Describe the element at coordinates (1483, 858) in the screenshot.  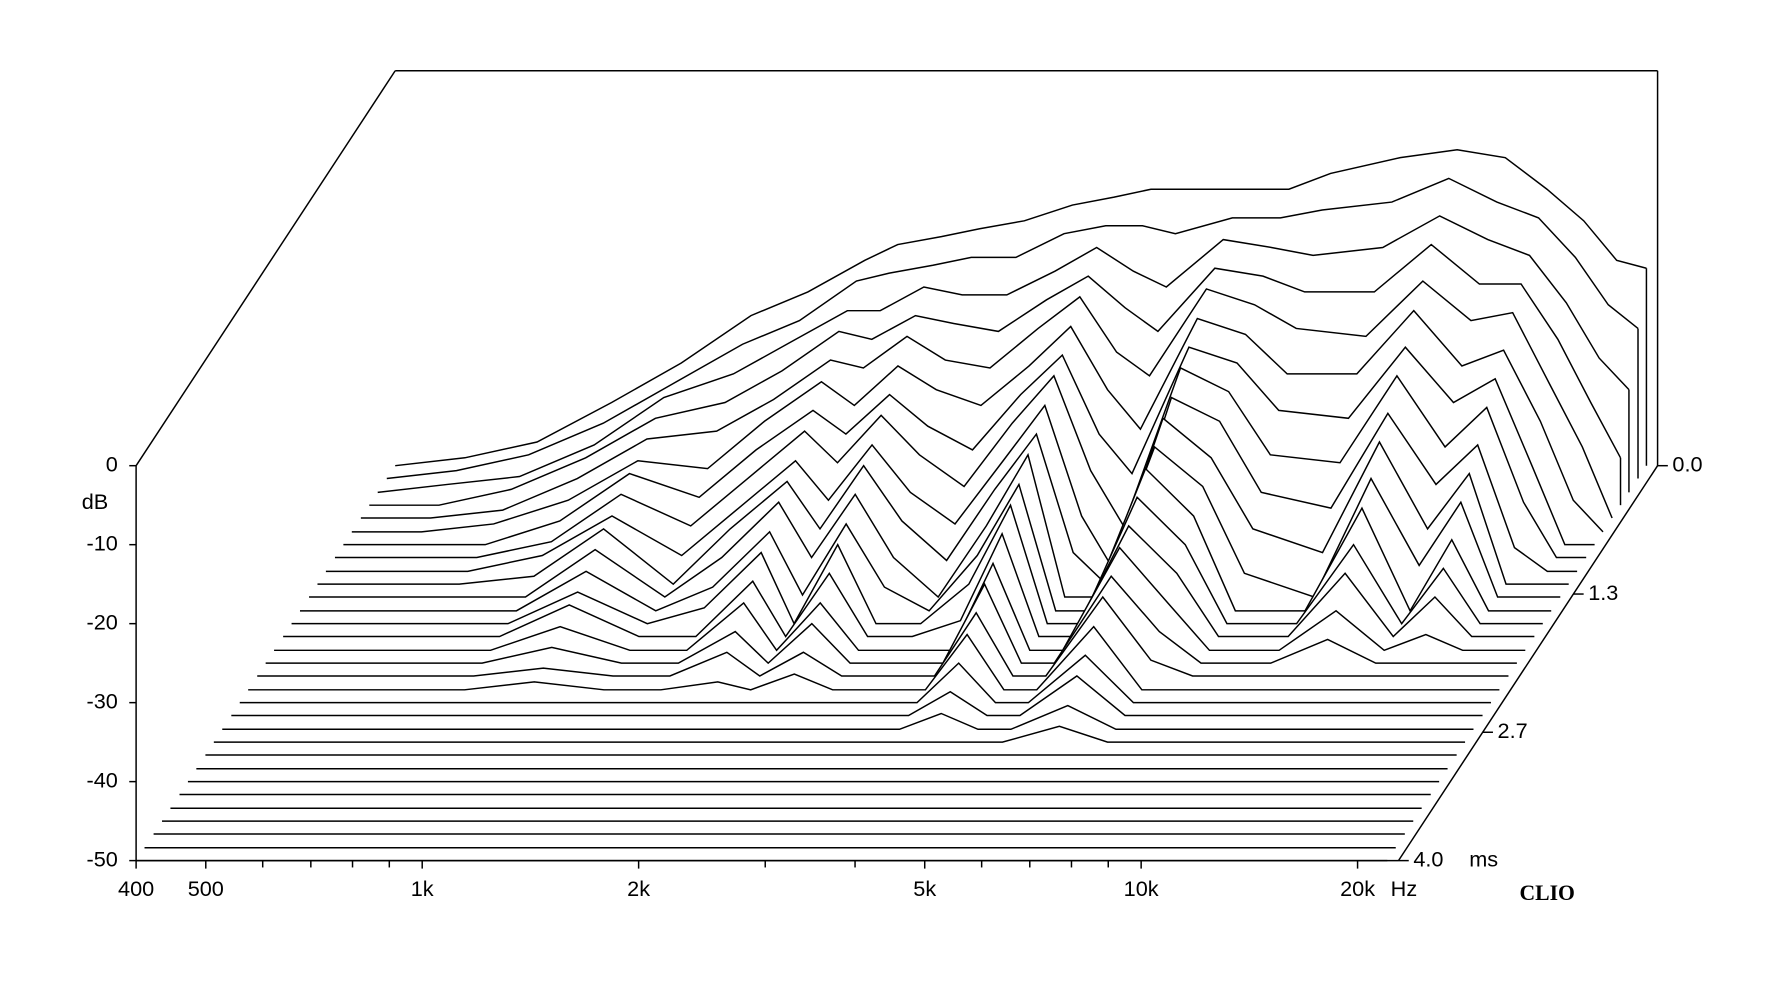
I see `z-unit: ms` at that location.